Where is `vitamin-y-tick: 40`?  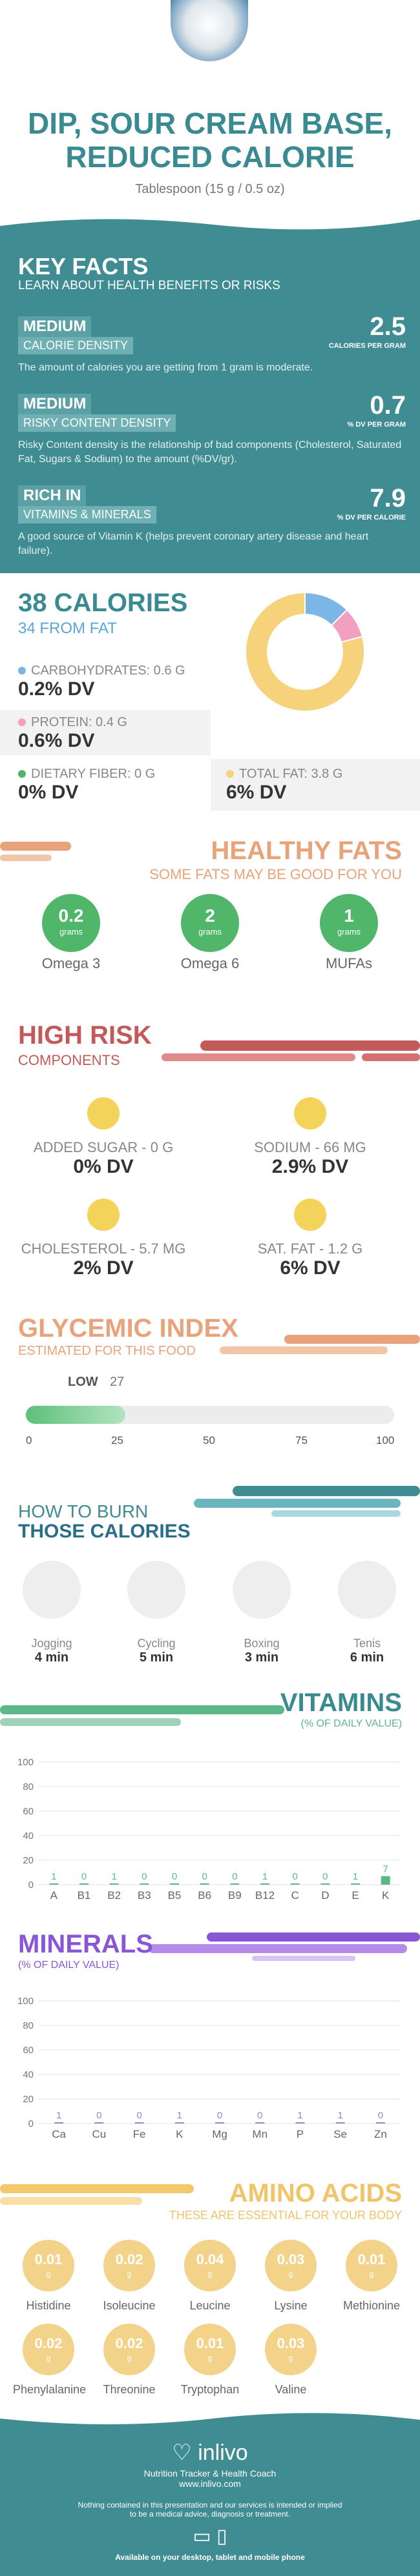 vitamin-y-tick: 40 is located at coordinates (29, 1836).